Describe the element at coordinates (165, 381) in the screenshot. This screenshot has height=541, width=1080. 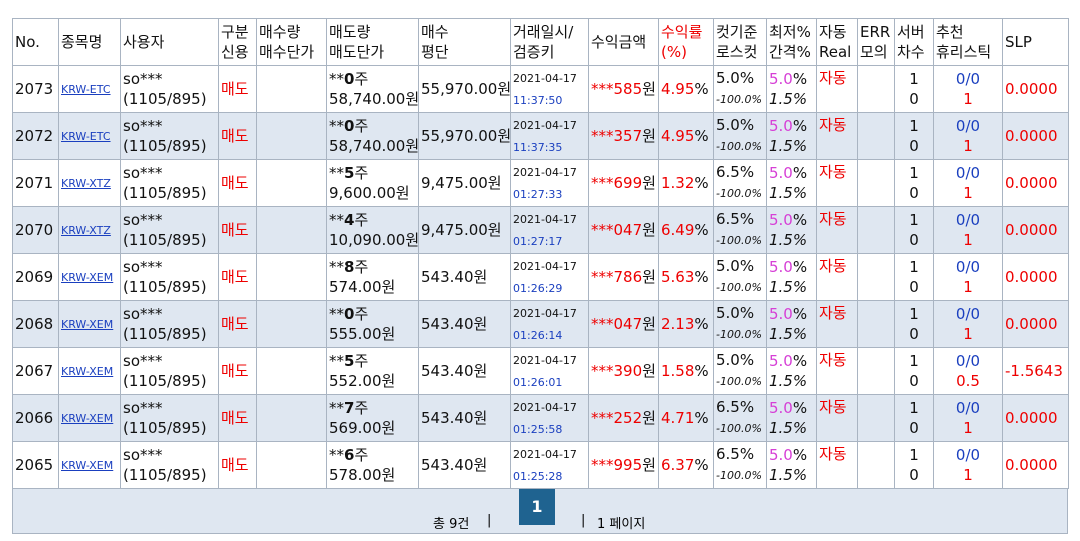
I see `cell-text: (1105/895)` at that location.